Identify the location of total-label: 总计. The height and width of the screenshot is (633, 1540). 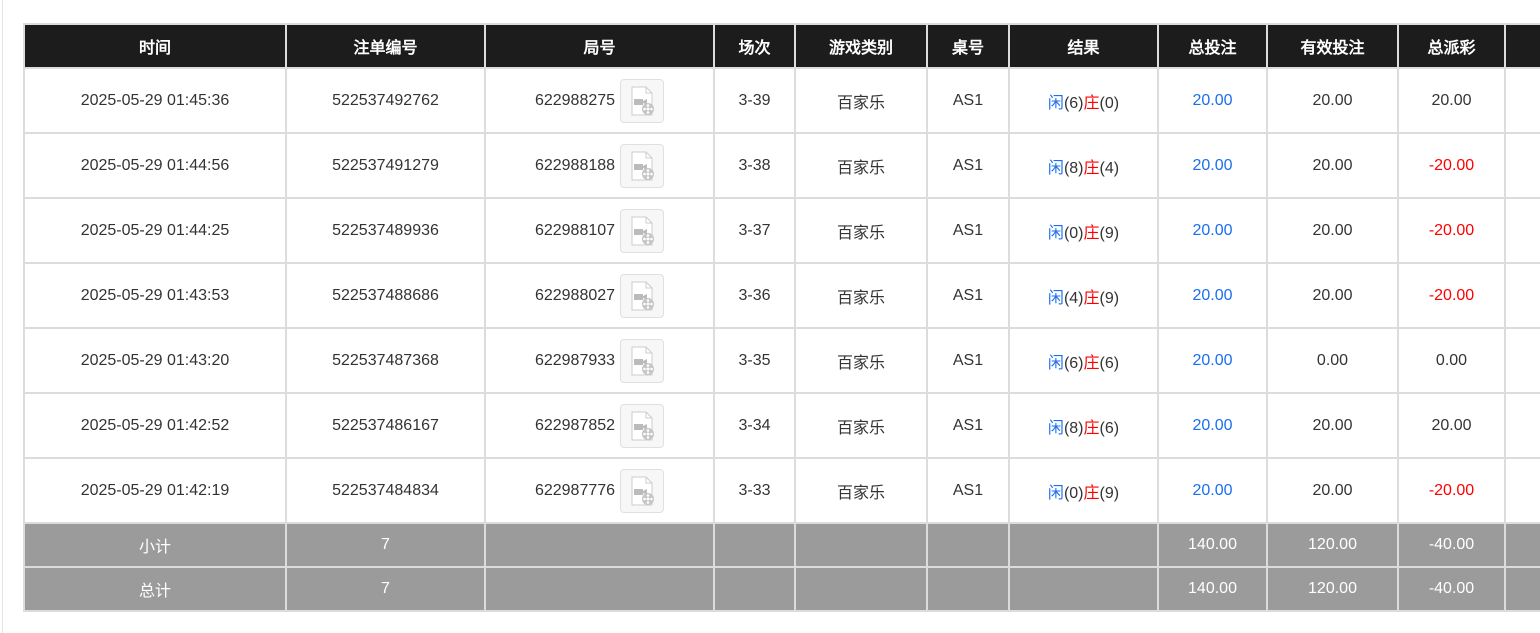
(155, 589).